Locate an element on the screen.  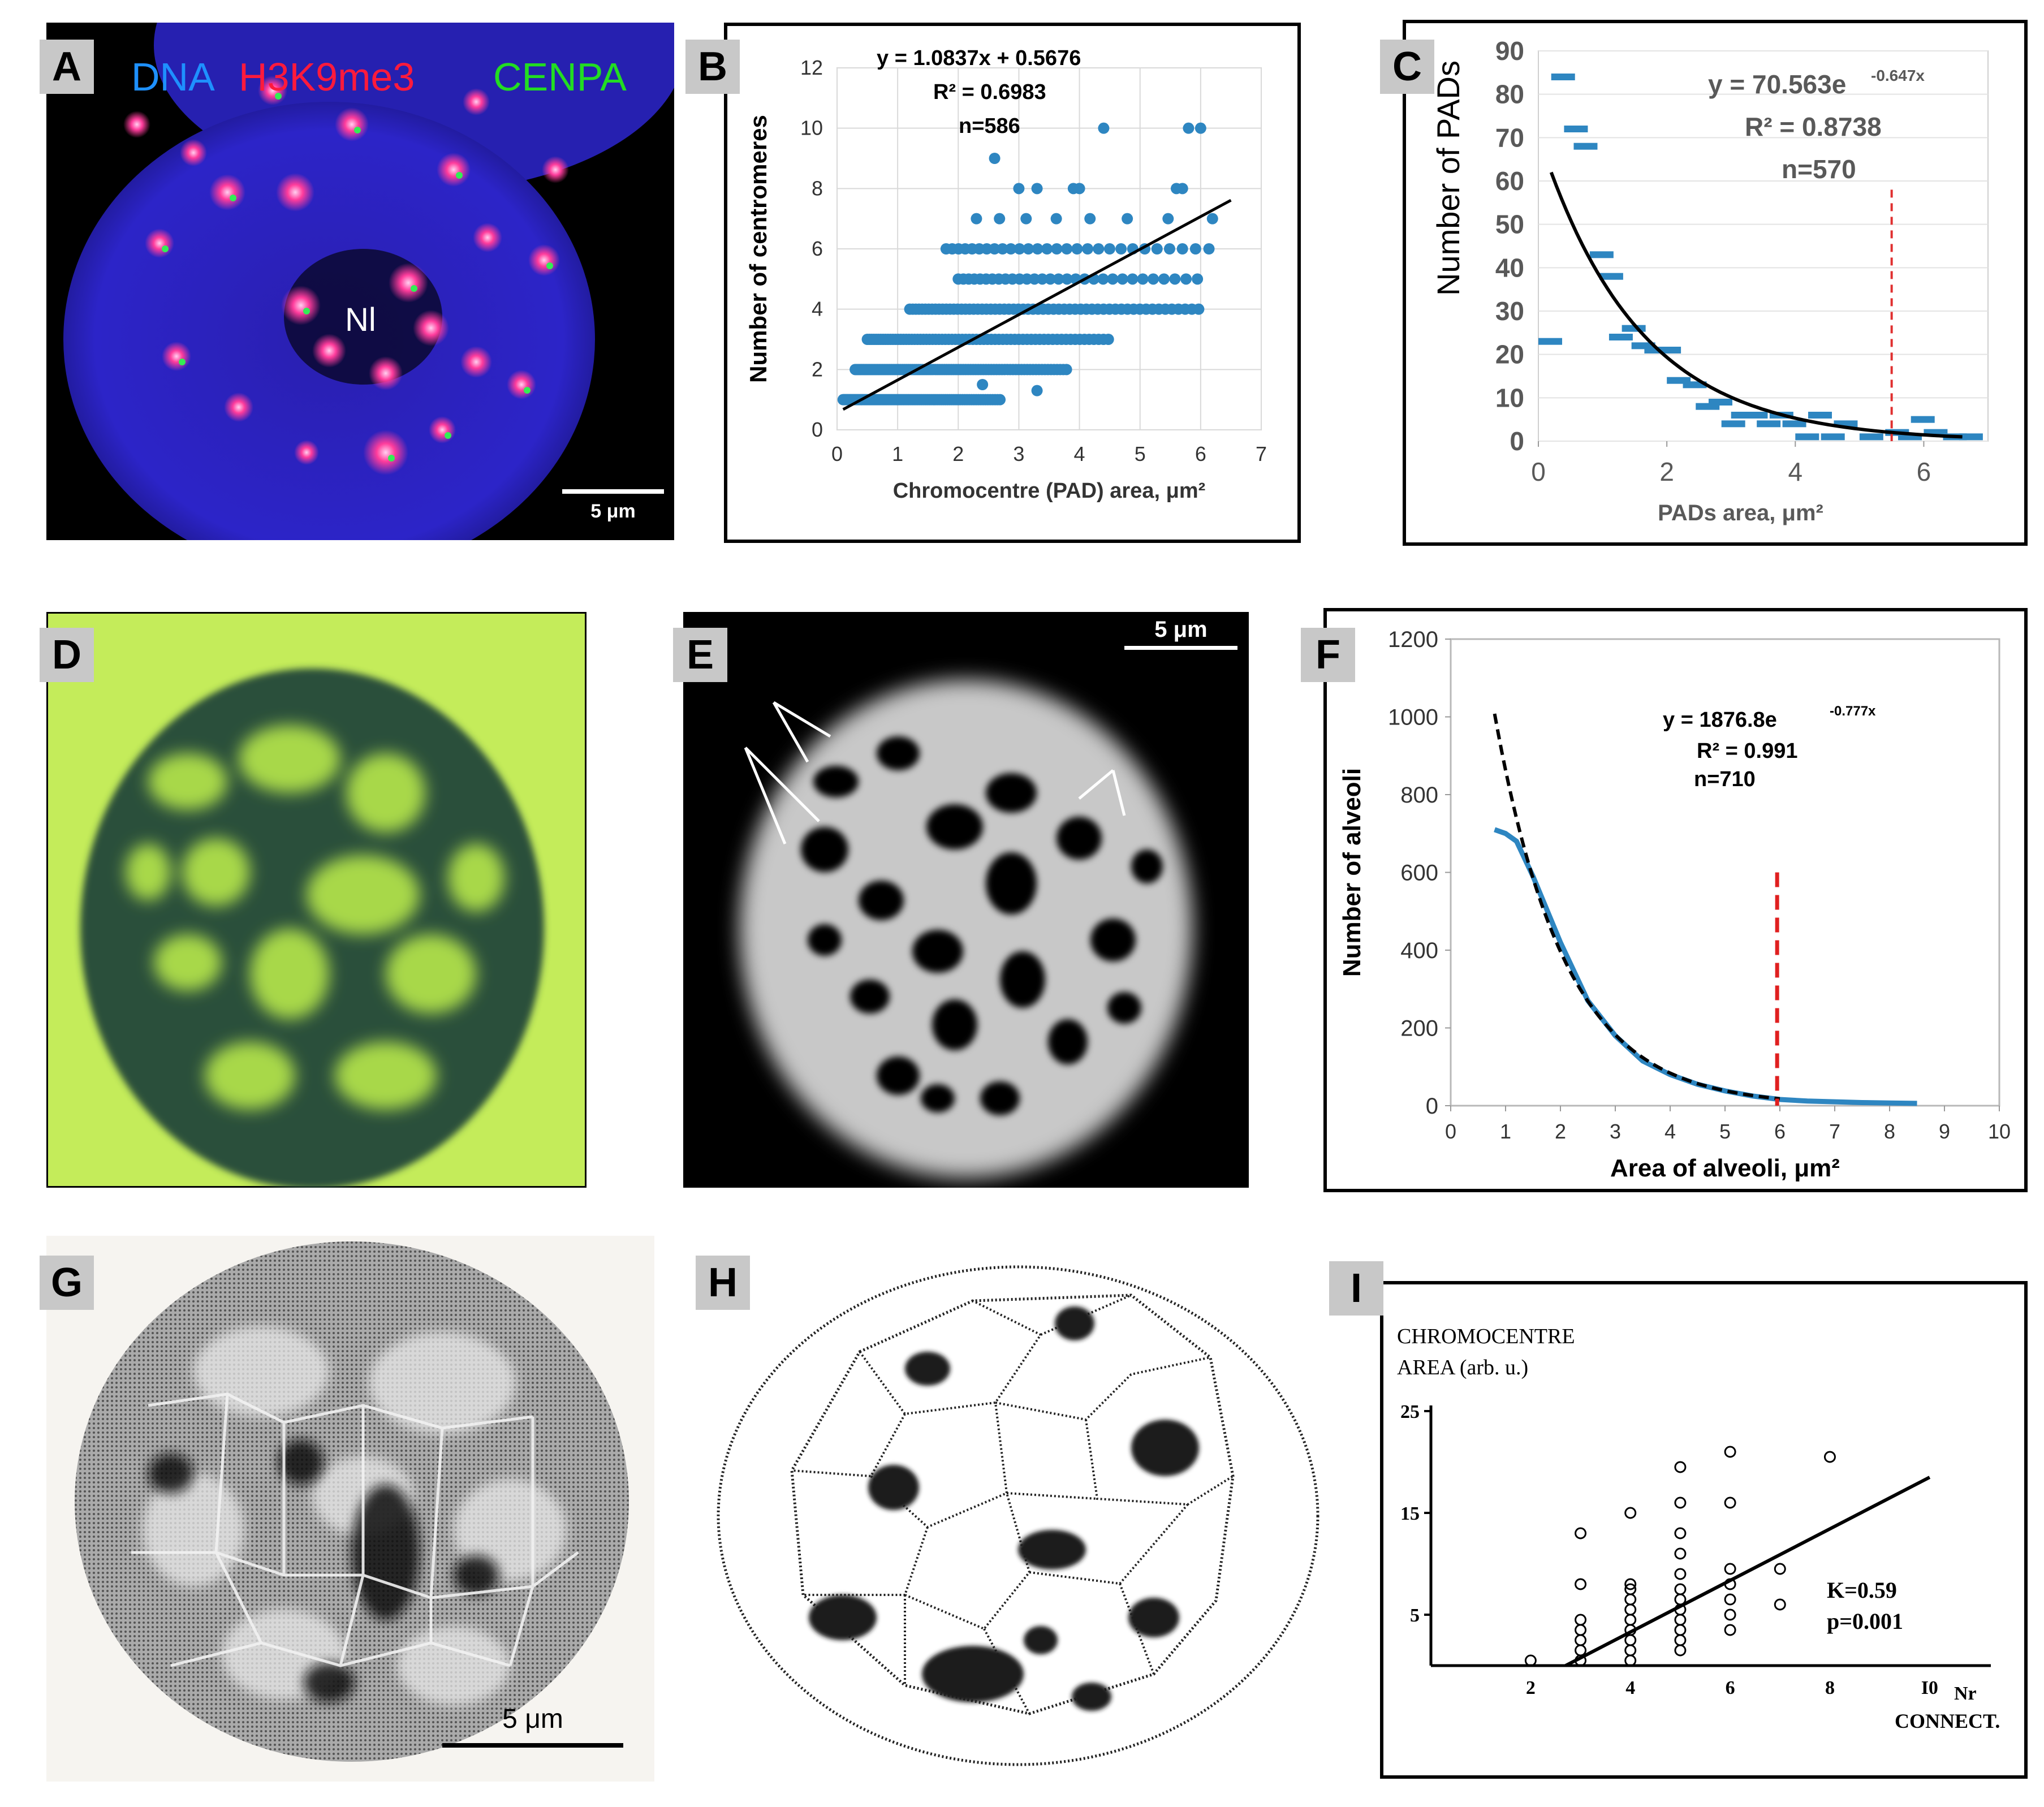
x-tick-label: 7 is located at coordinates (1834, 1131).